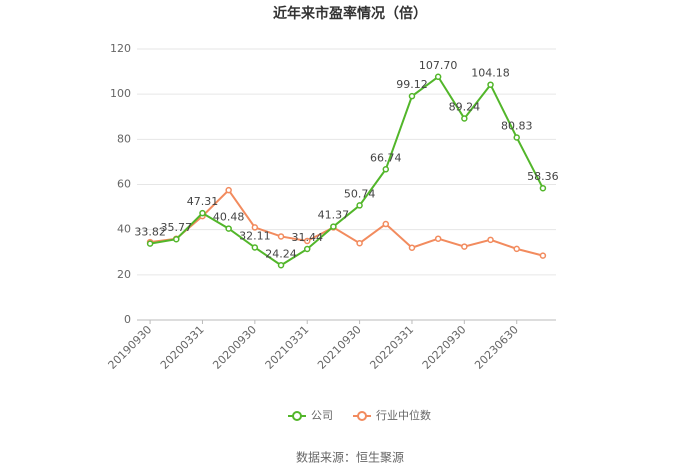  I want to click on x-tick-label: 20230630, so click(496, 347).